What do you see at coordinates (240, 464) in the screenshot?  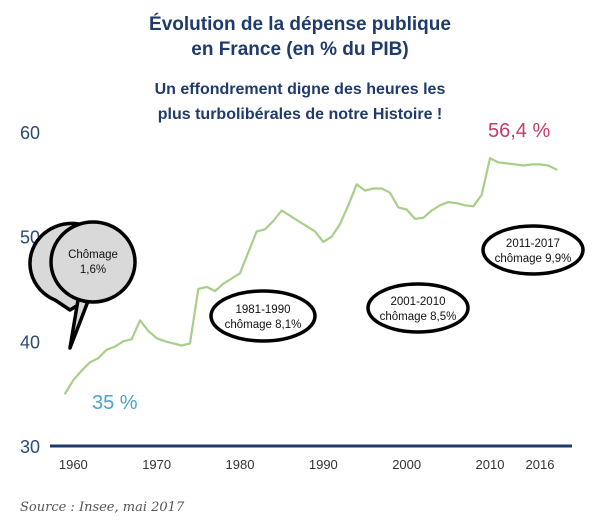 I see `x-tick-label: 1980` at bounding box center [240, 464].